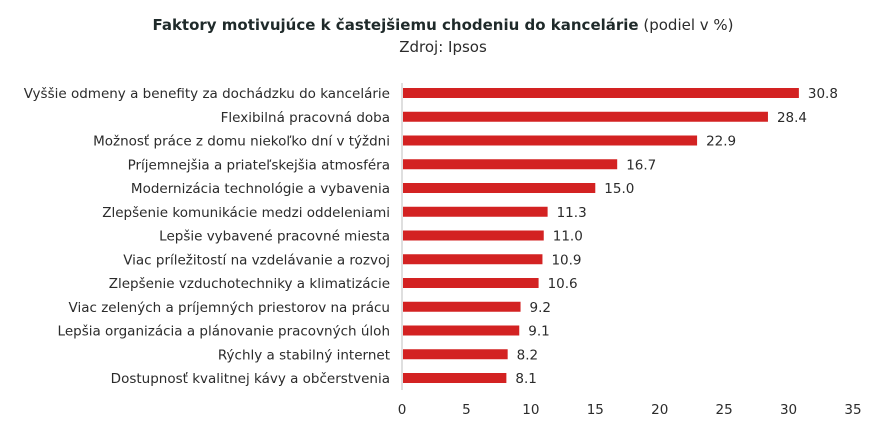 The width and height of the screenshot is (886, 430). I want to click on x-tick-label: 0, so click(402, 410).